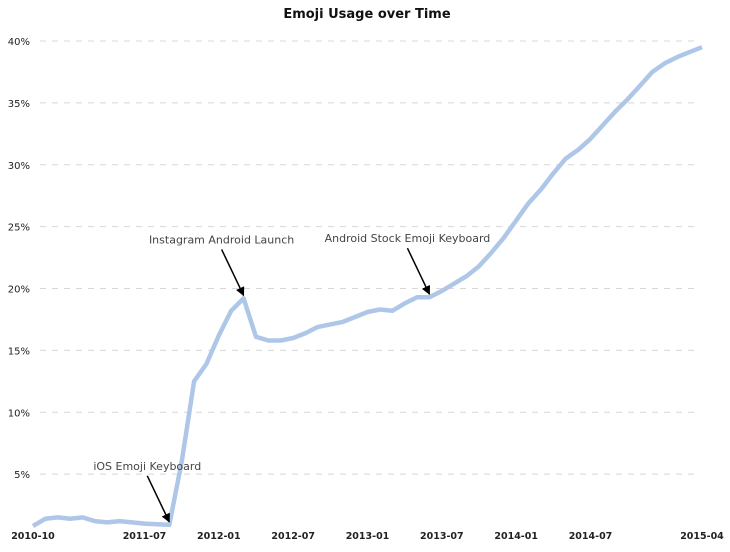 The image size is (730, 552). What do you see at coordinates (19, 290) in the screenshot?
I see `y-tick-label: 20%` at bounding box center [19, 290].